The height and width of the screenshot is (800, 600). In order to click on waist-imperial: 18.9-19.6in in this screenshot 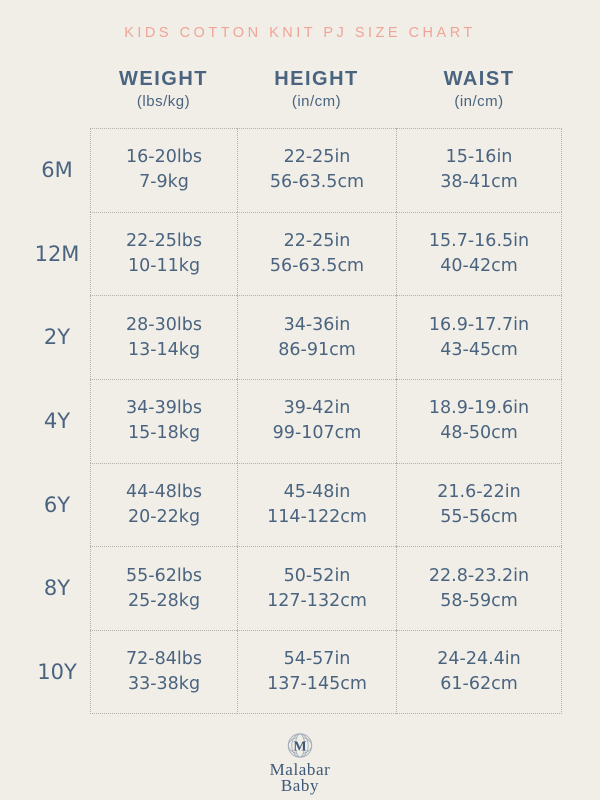, I will do `click(479, 408)`.